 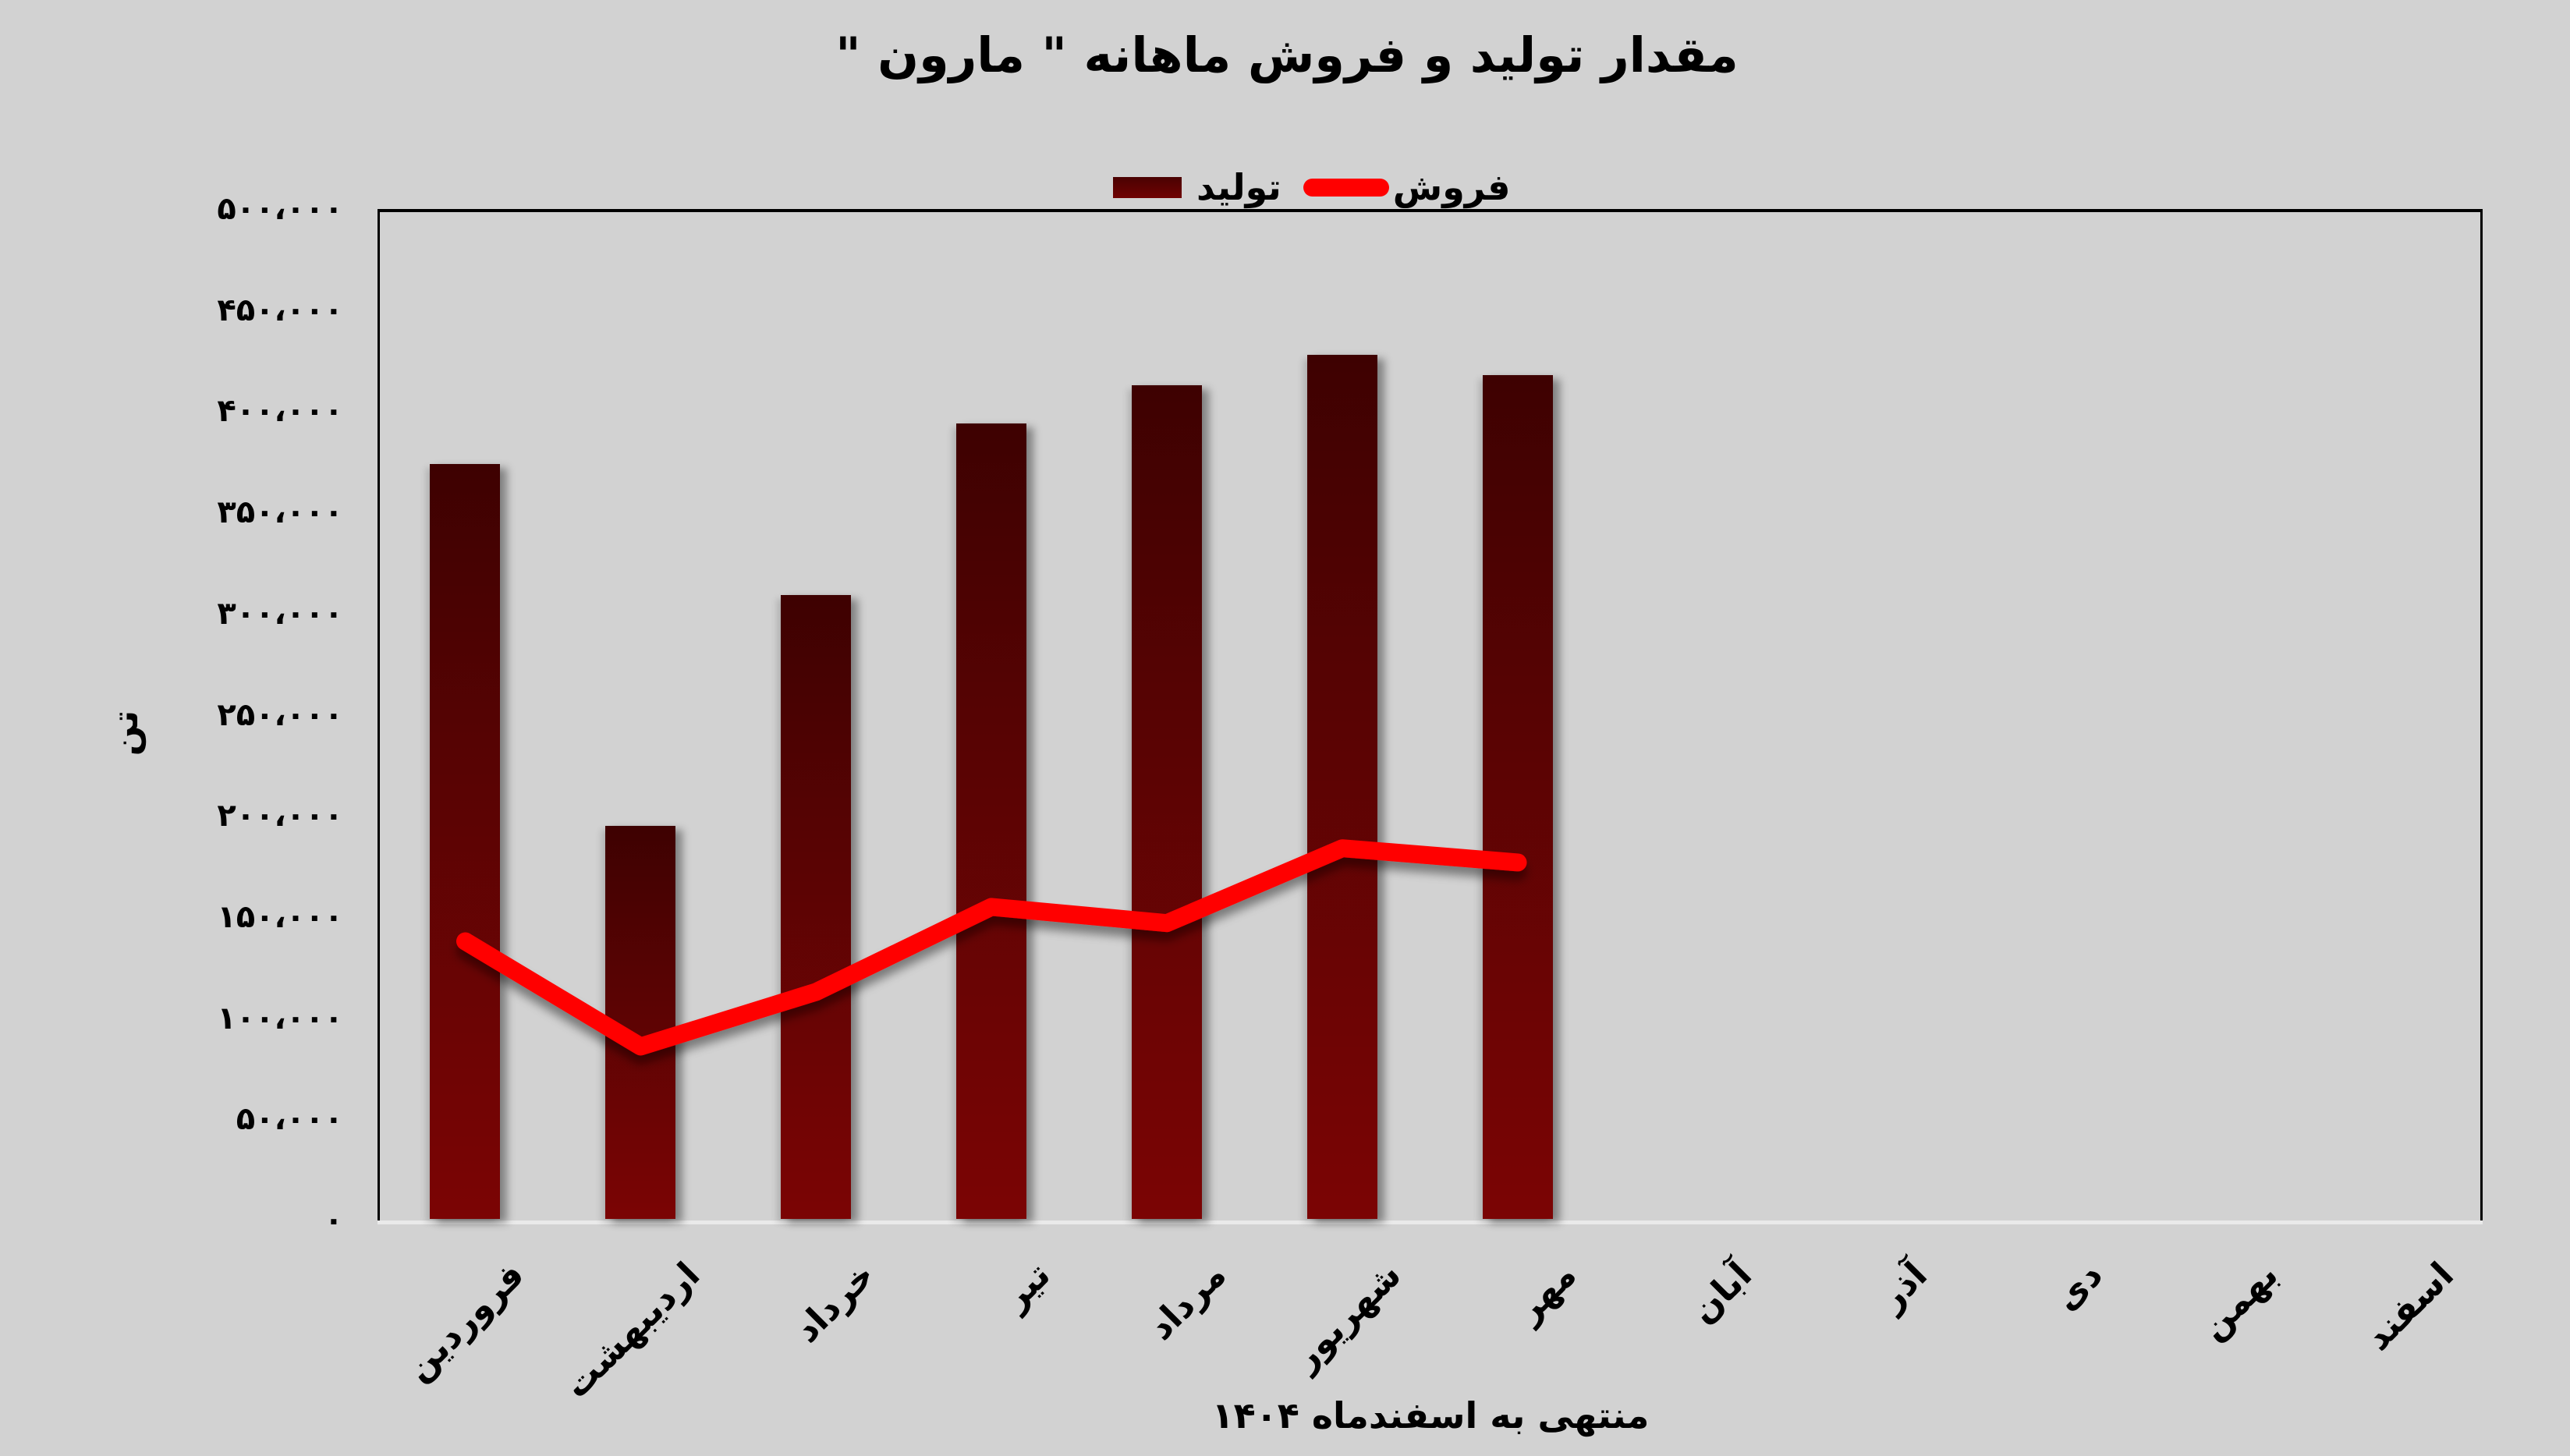 What do you see at coordinates (125, 733) in the screenshot?
I see `y-axis-title: تن` at bounding box center [125, 733].